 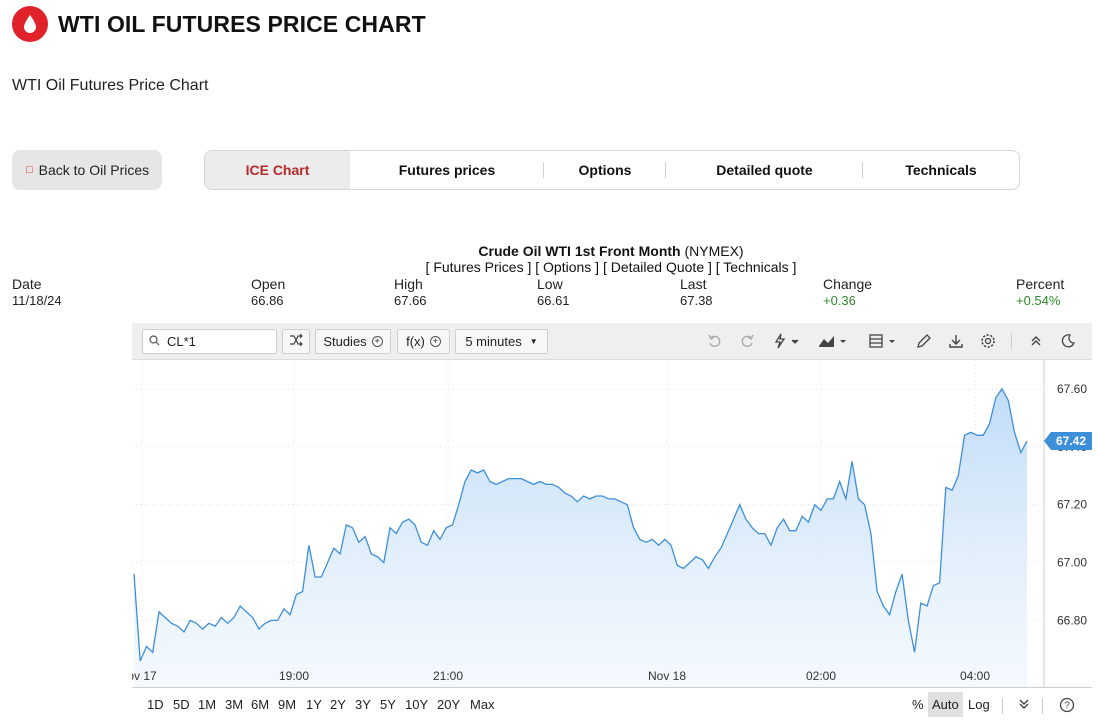 I want to click on undo-icon, so click(x=715, y=341).